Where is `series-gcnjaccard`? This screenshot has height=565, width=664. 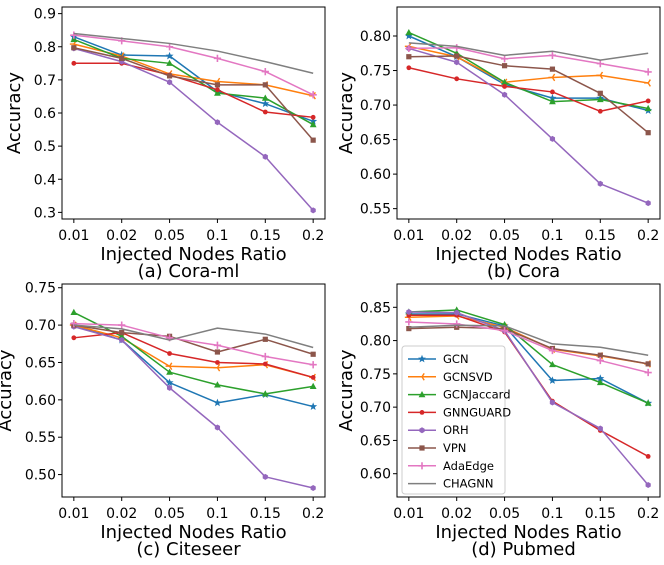
series-gcnjaccard is located at coordinates (193, 352).